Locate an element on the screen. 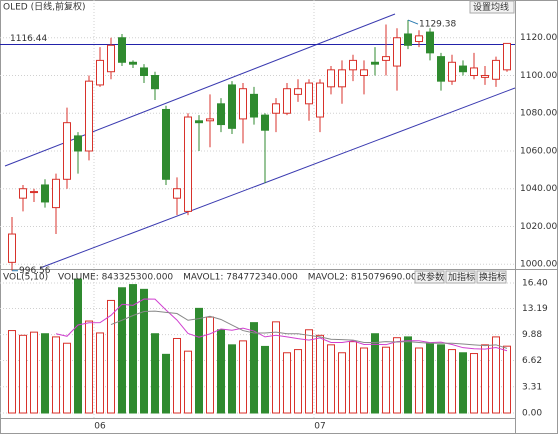  legend-value: : 815079690.000 is located at coordinates (384, 278).